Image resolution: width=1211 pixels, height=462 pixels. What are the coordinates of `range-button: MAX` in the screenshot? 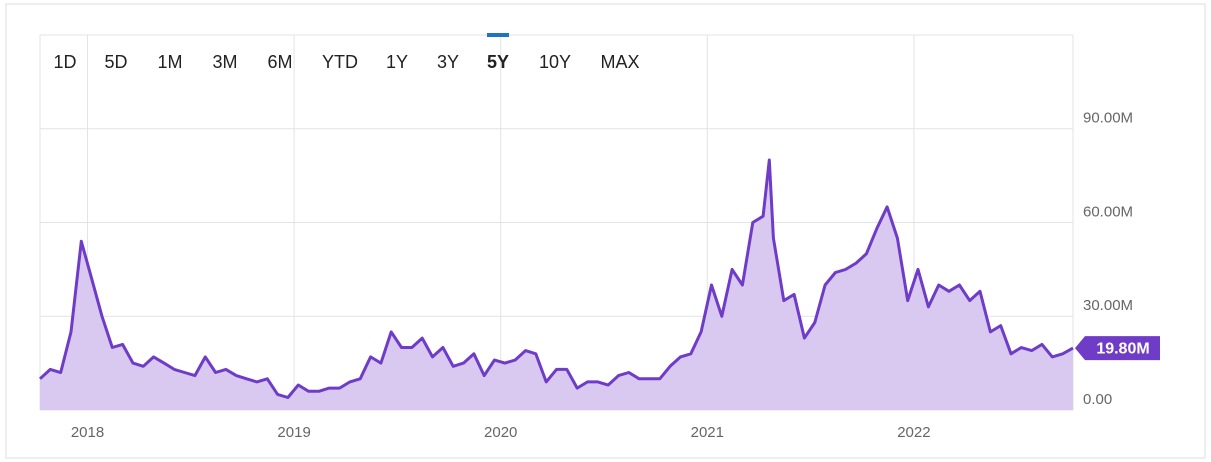 It's located at (619, 62).